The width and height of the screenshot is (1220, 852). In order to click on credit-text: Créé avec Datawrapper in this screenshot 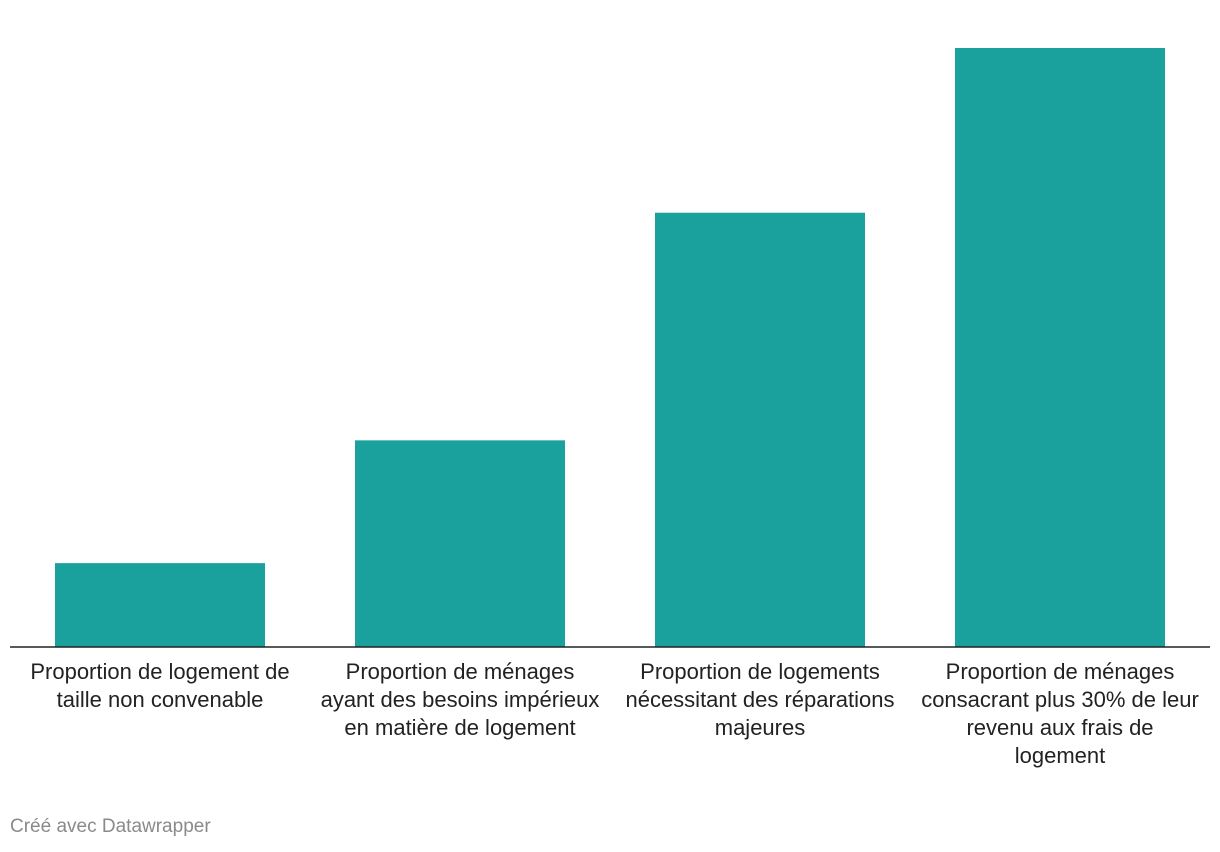, I will do `click(110, 826)`.